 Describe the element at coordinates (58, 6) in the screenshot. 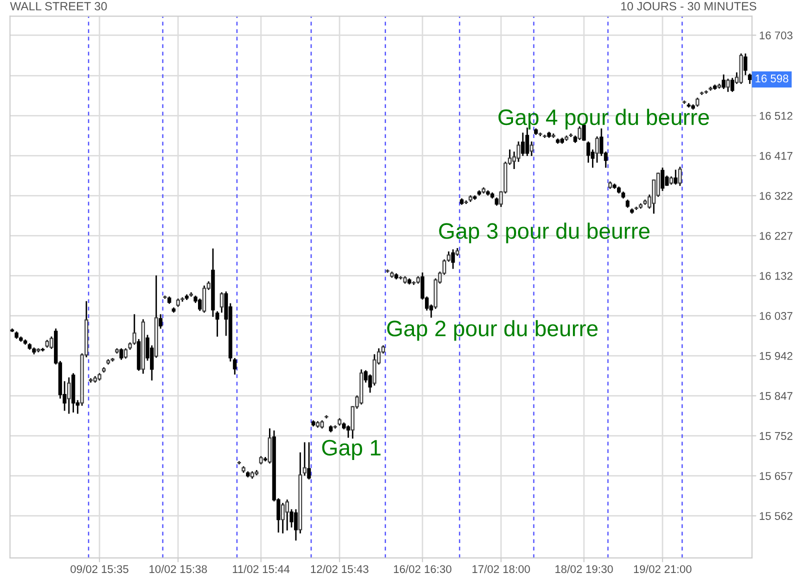

I see `chart-title: WALL STREET 30` at that location.